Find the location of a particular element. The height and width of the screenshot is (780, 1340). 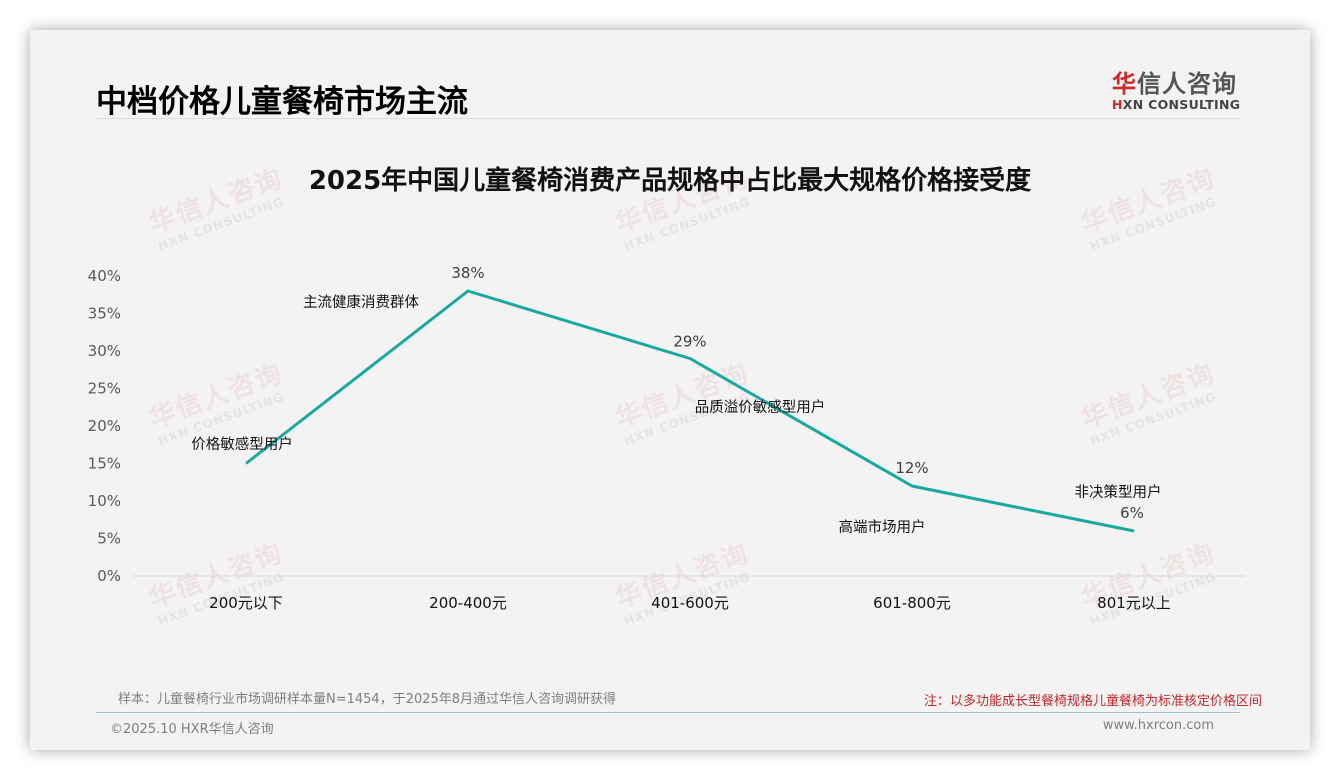

y-tick-label: 0% is located at coordinates (109, 576).